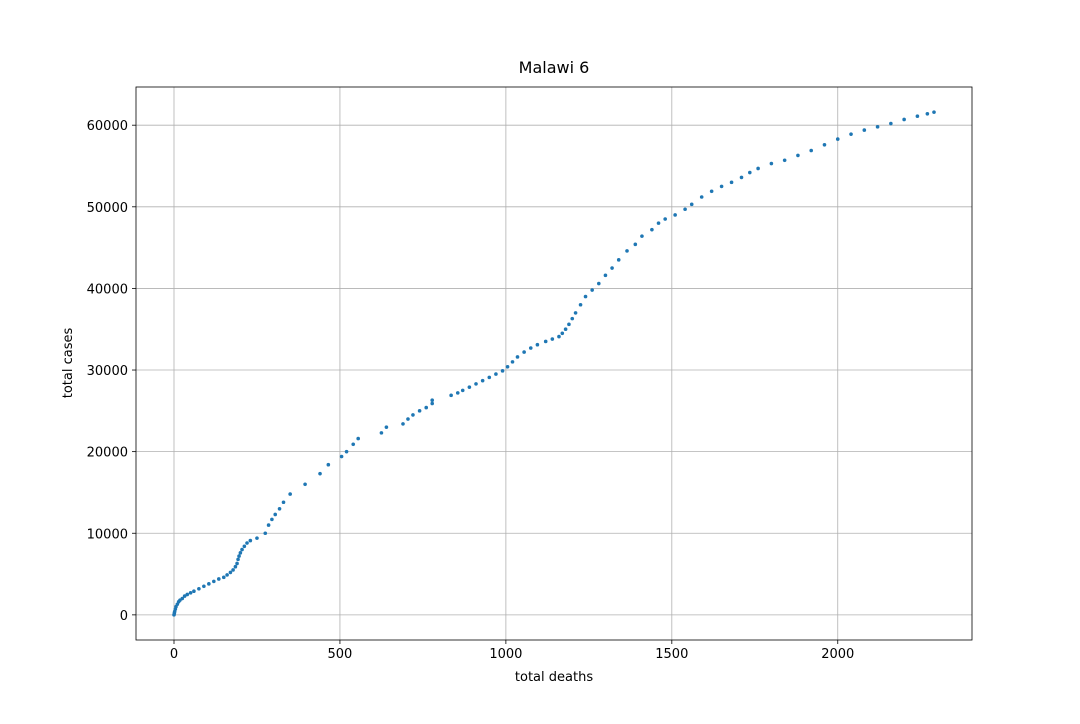  Describe the element at coordinates (340, 654) in the screenshot. I see `x-tick-label: 500` at that location.